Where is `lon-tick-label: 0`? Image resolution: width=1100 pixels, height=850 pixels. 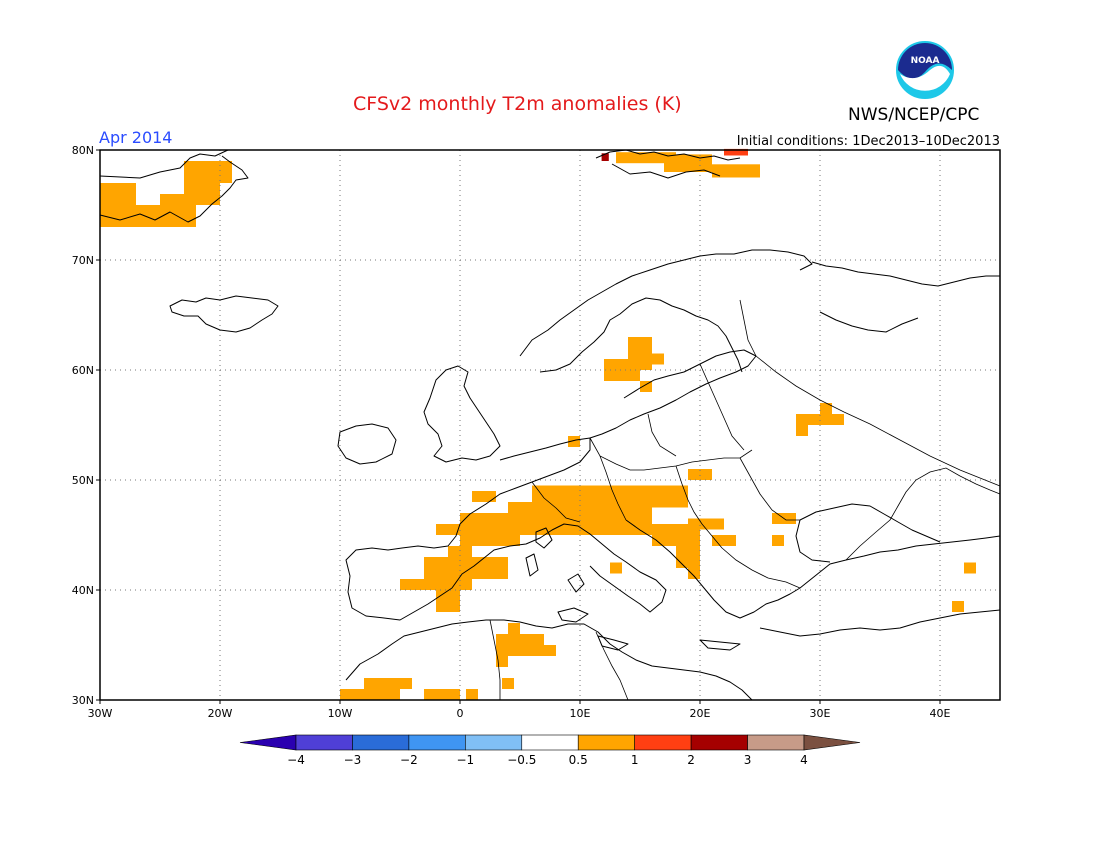
lon-tick-label: 0 is located at coordinates (460, 713).